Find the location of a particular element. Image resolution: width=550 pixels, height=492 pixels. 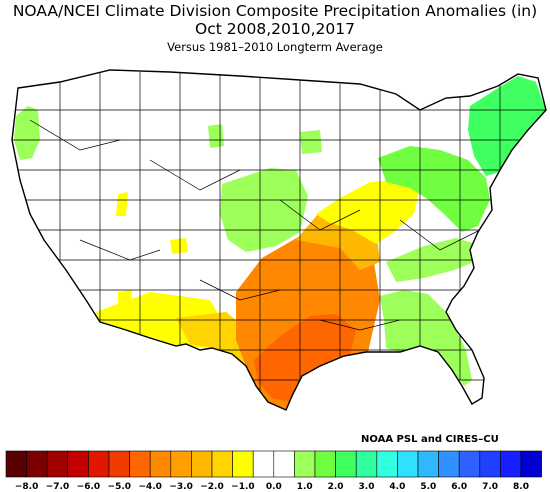

legend-tick-label: 8.0 is located at coordinates (521, 487).